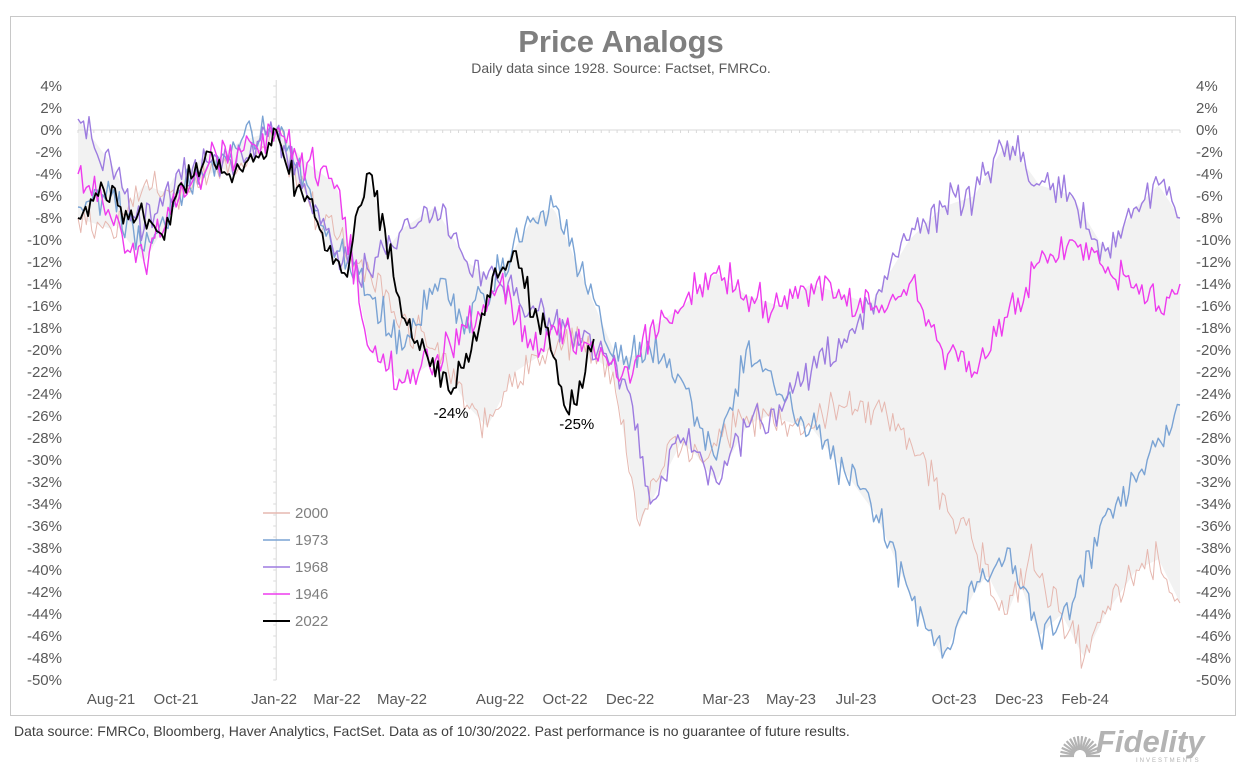 The image size is (1252, 776). What do you see at coordinates (44, 416) in the screenshot?
I see `y-tick-label-left: -26%` at bounding box center [44, 416].